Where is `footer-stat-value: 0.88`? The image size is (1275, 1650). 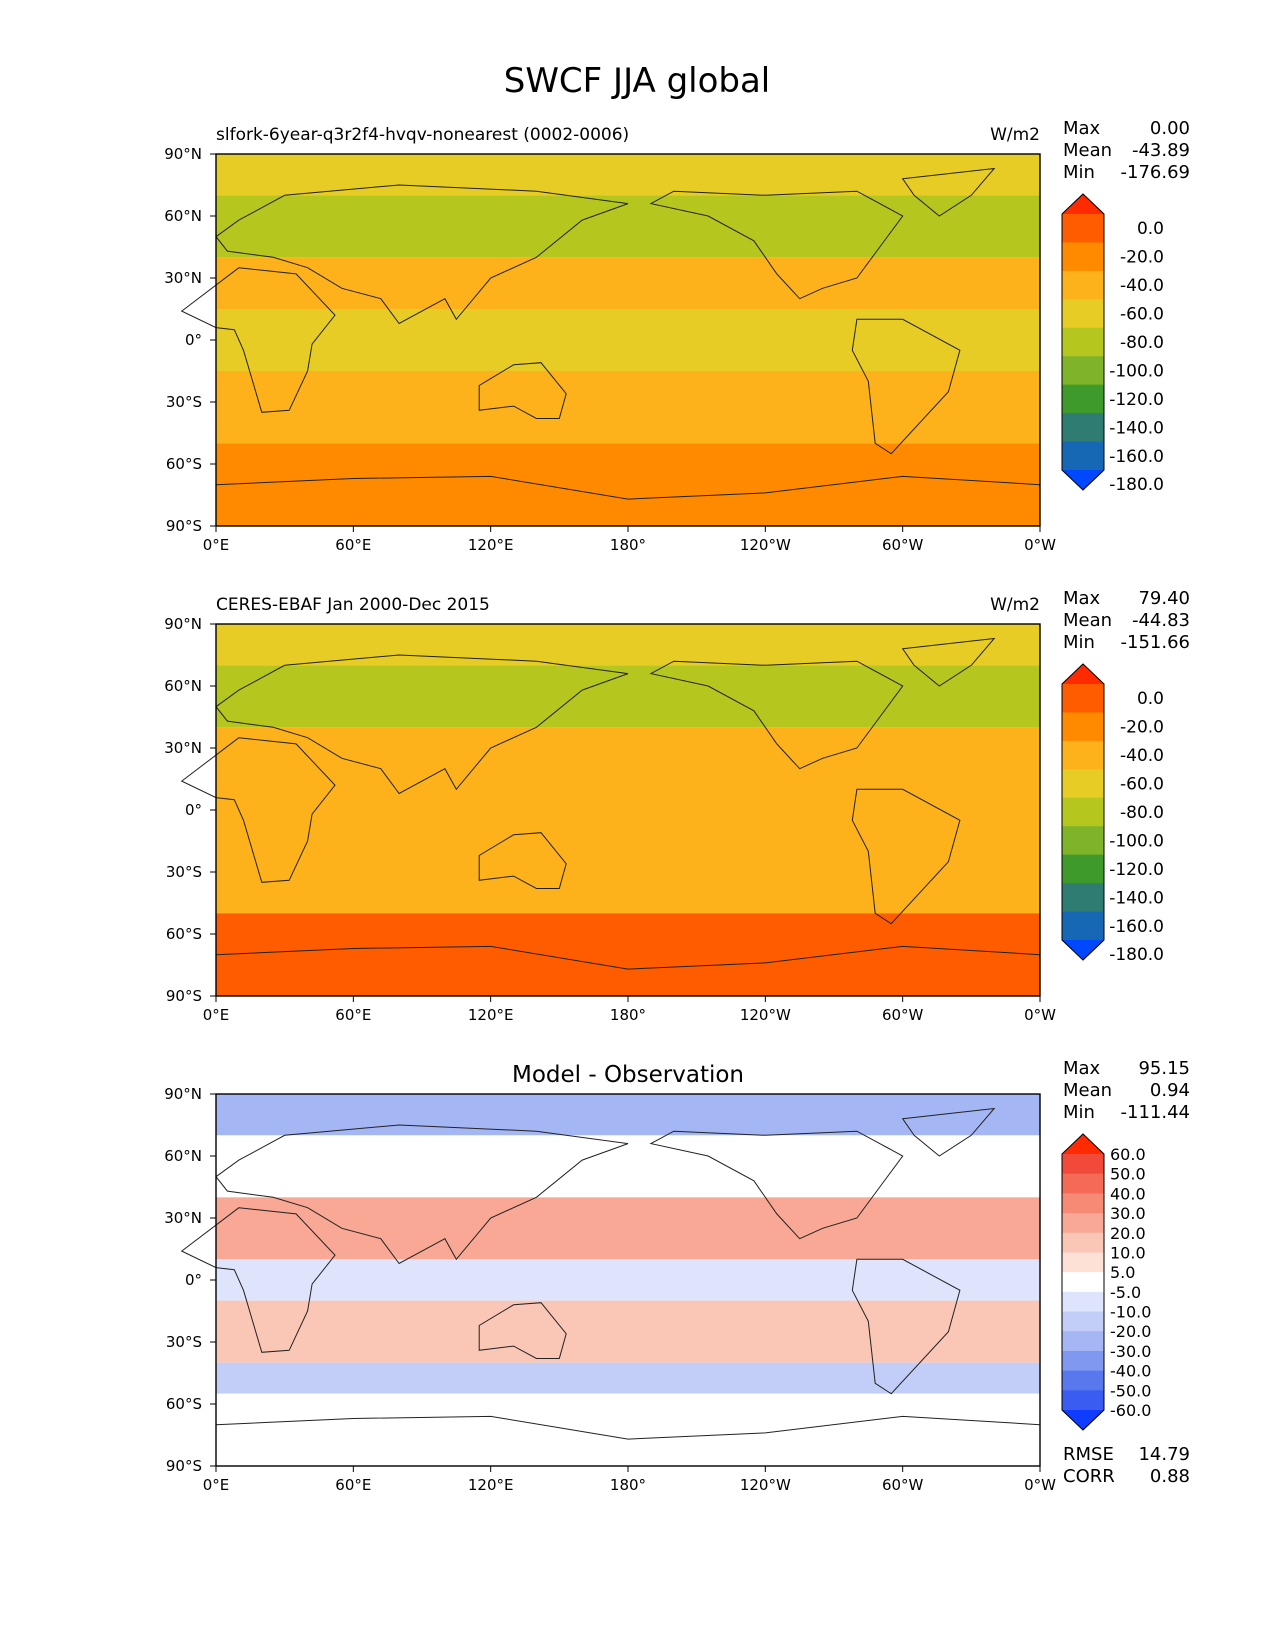
footer-stat-value: 0.88 is located at coordinates (1170, 1476).